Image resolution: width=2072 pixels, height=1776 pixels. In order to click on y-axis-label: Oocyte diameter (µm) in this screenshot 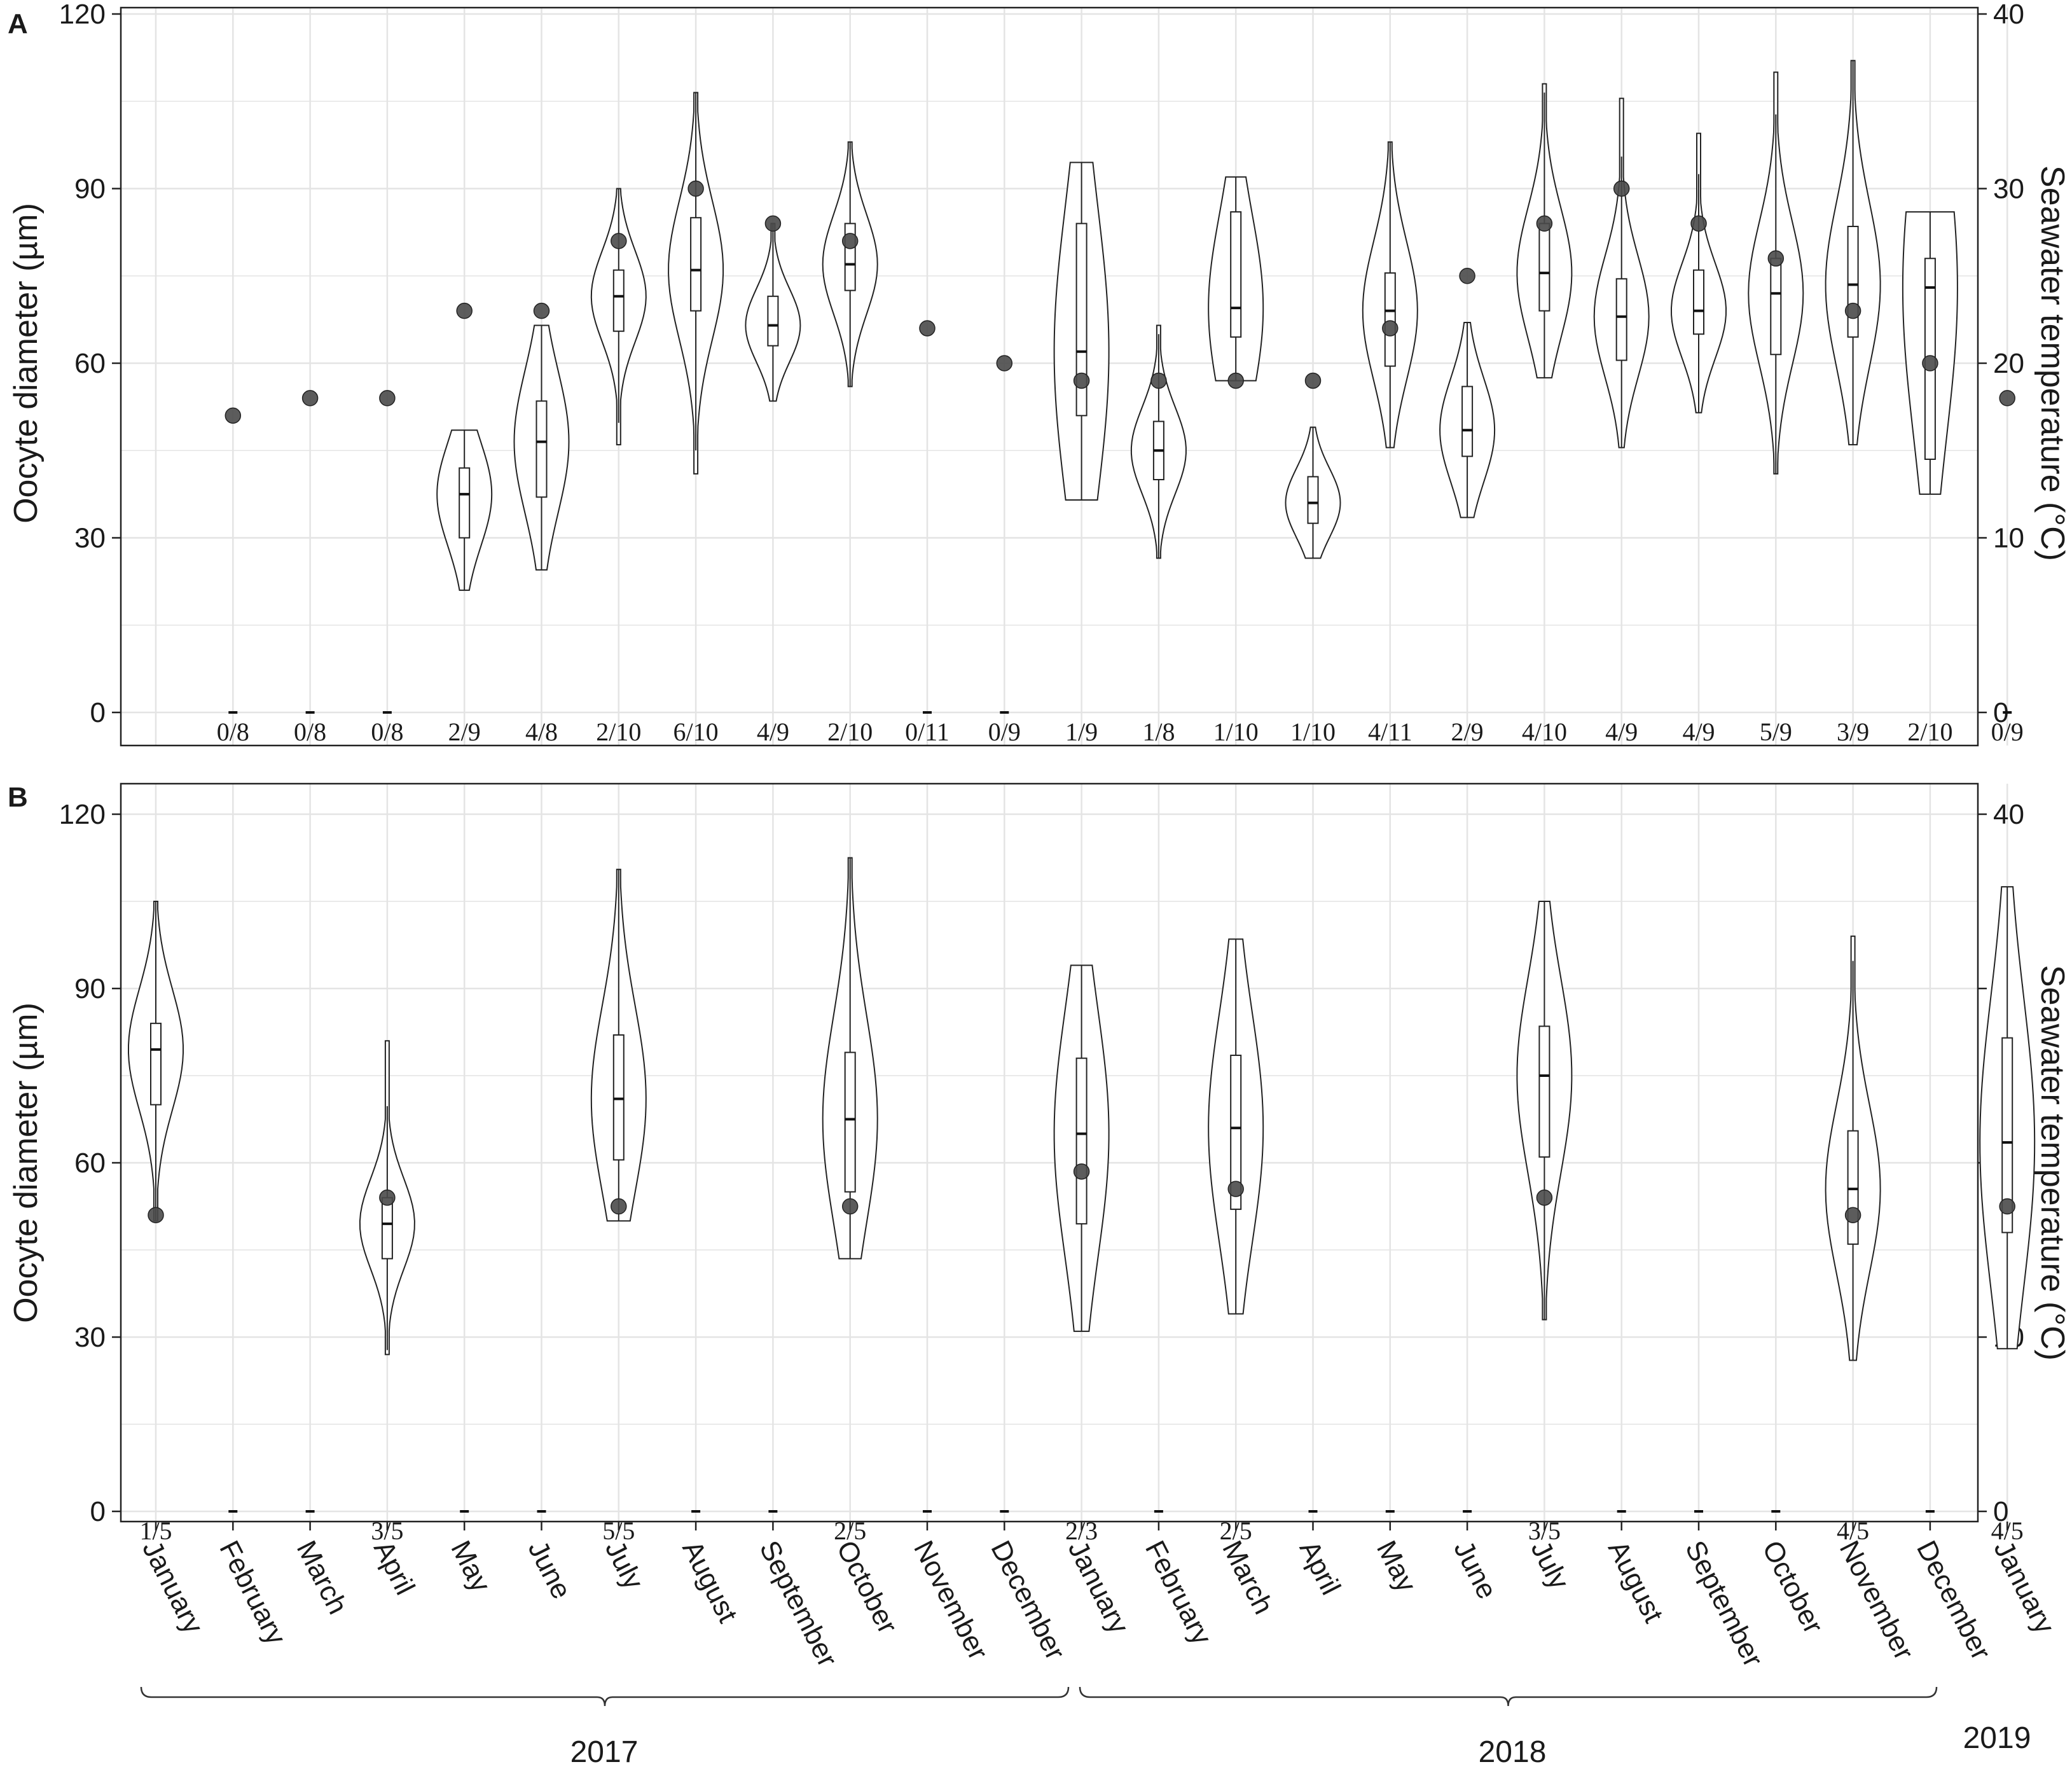, I will do `click(27, 1162)`.